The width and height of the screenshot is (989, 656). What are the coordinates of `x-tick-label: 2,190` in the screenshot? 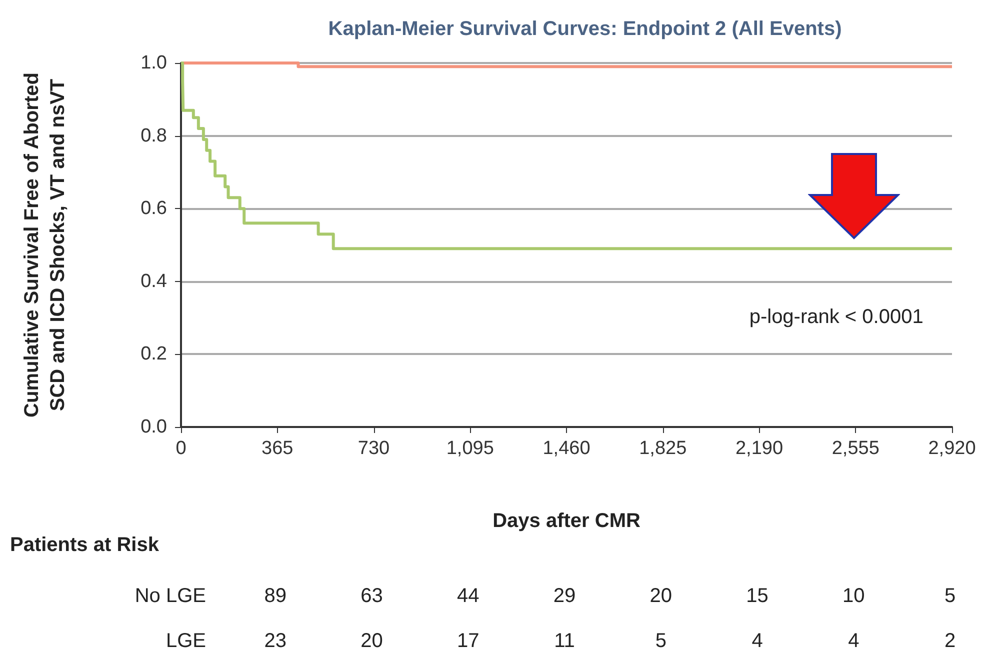 It's located at (759, 448).